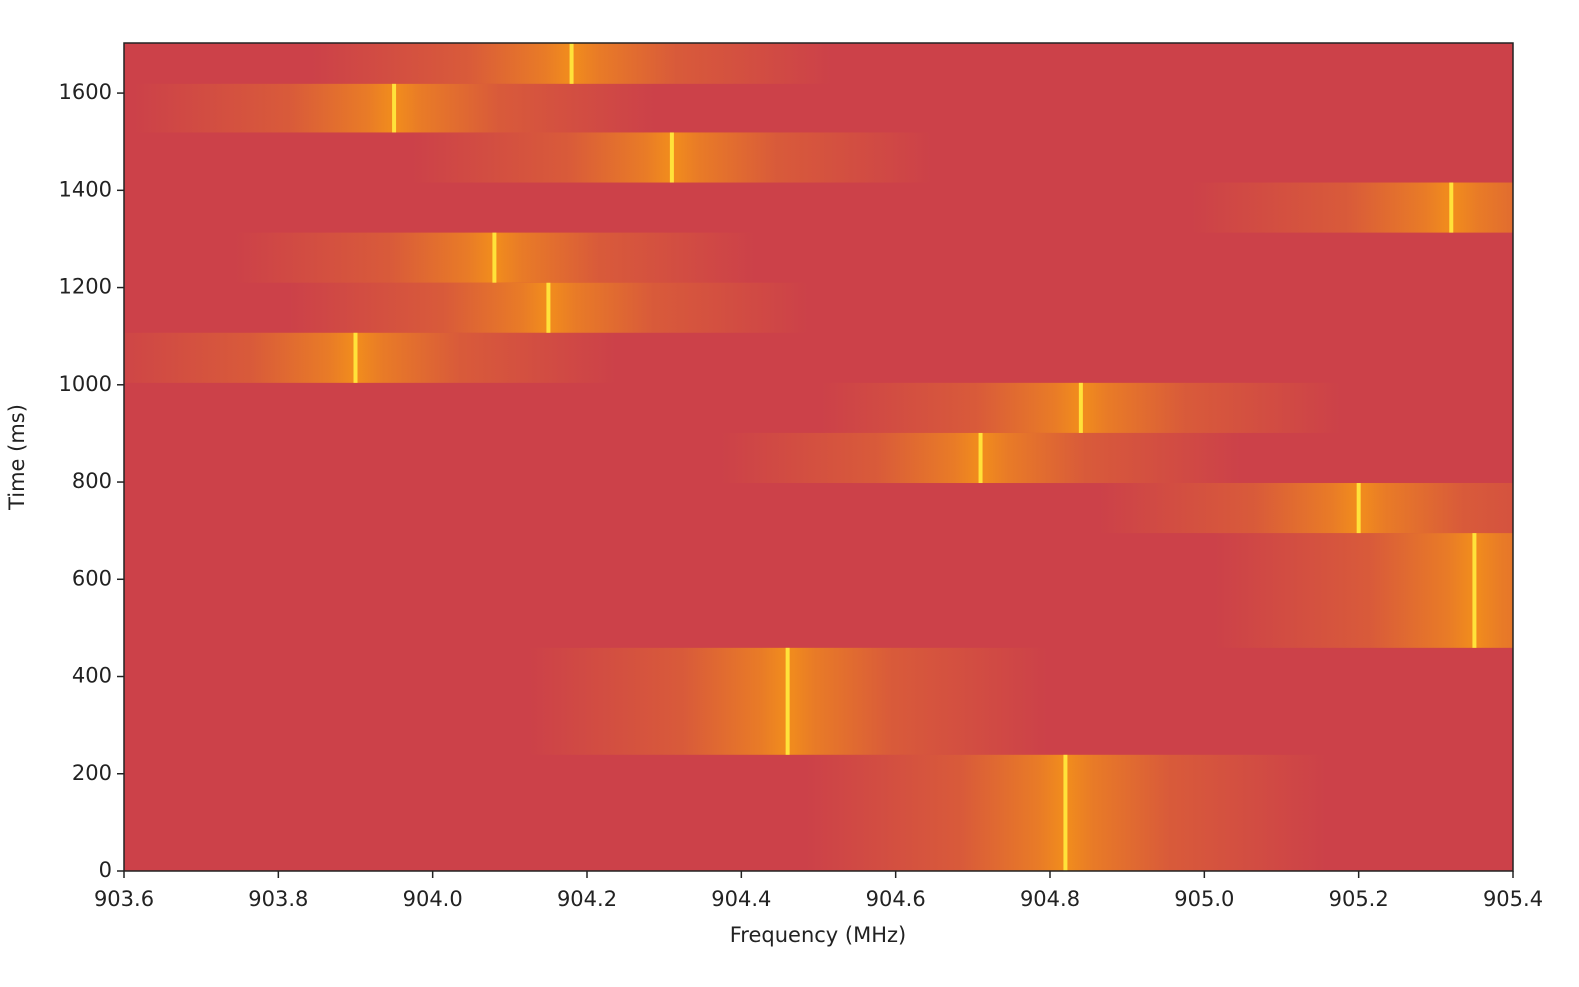 The width and height of the screenshot is (1579, 987). Describe the element at coordinates (105, 870) in the screenshot. I see `y-tick-label: 0` at that location.